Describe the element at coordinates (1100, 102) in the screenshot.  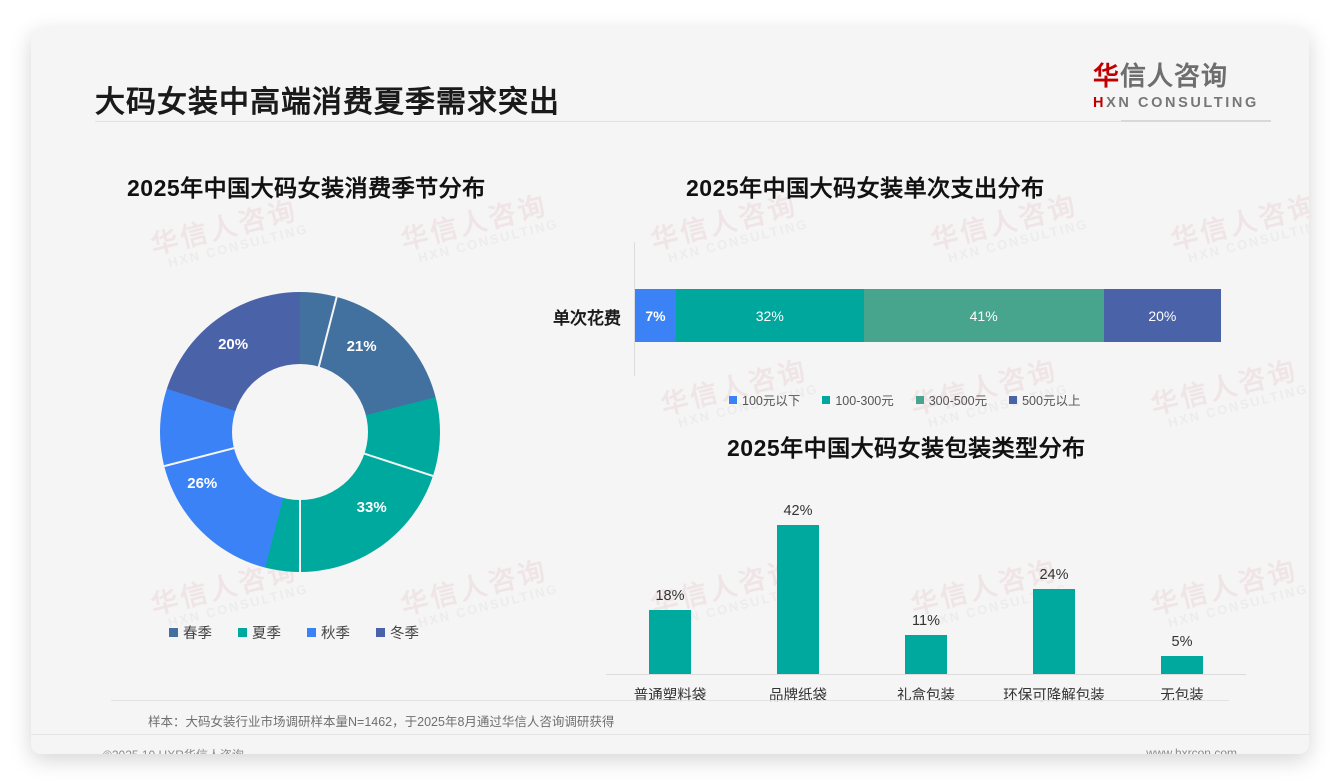
I see `logo-en-accent-char: H` at that location.